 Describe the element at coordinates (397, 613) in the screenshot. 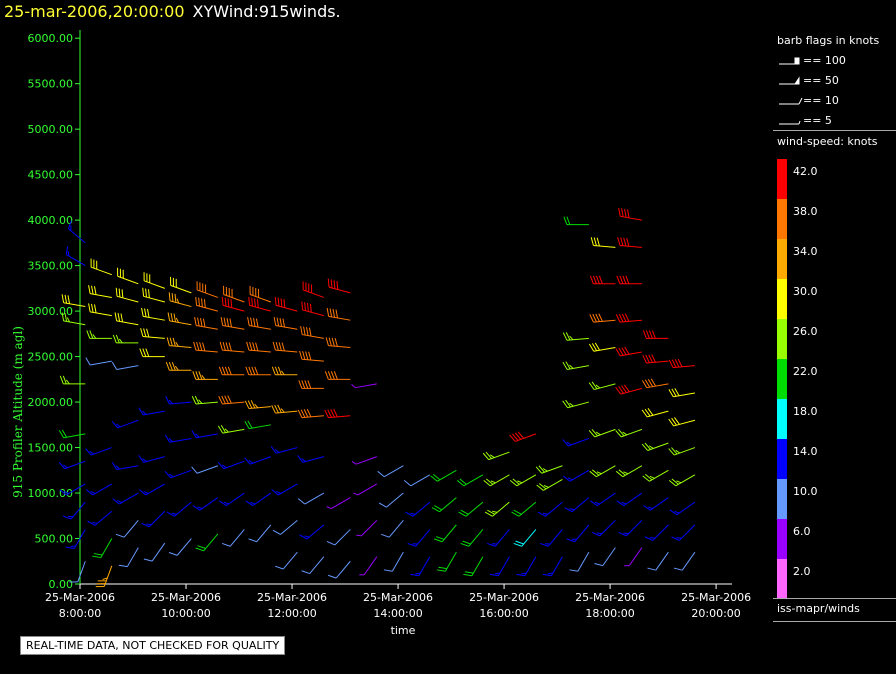

I see `x-tick-label: 14:00:00` at that location.